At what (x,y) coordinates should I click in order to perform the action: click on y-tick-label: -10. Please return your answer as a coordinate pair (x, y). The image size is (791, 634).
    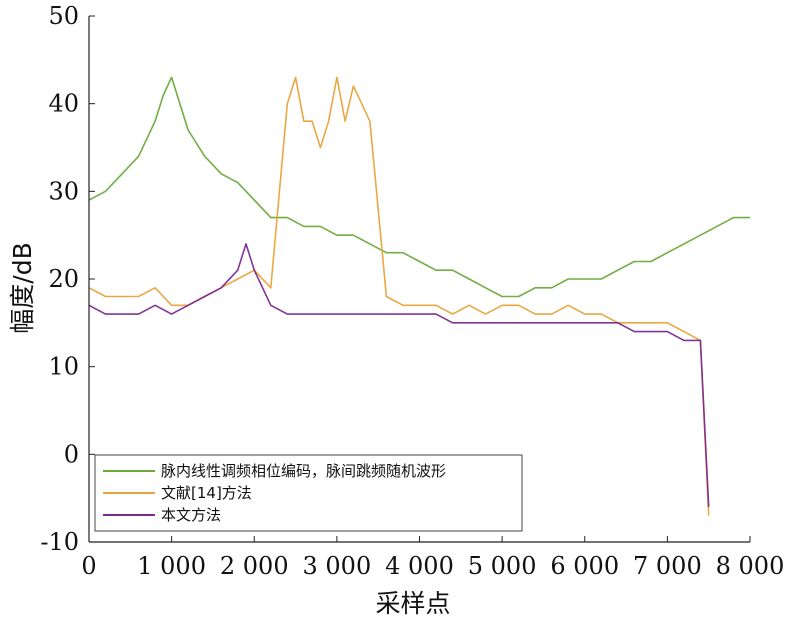
    Looking at the image, I should click on (59, 542).